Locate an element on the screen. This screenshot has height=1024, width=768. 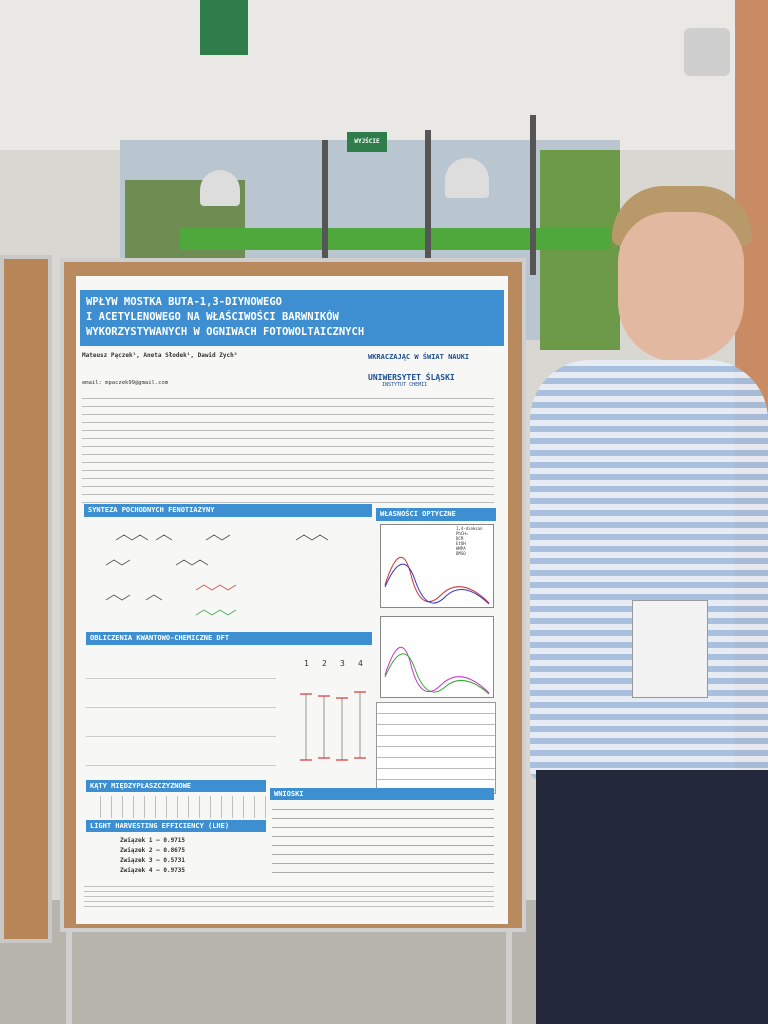
molecule-sketch is located at coordinates (217, 575).